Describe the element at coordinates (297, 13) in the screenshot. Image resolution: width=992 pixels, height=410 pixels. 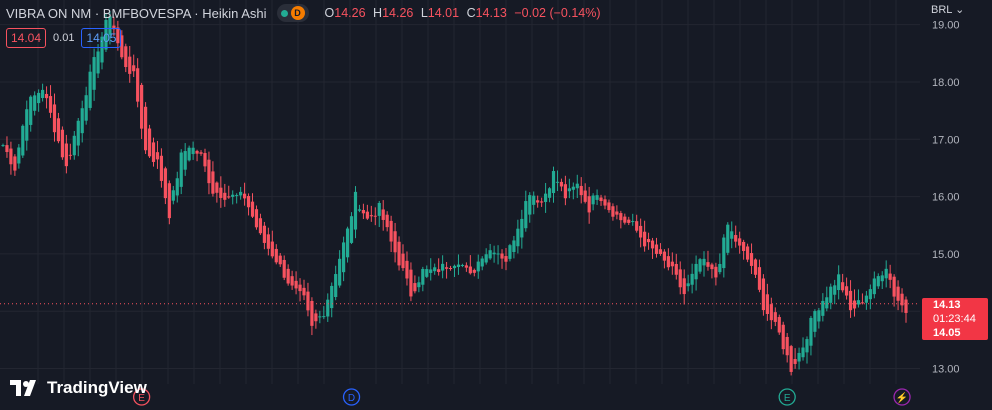
I see `interval-badge: D` at that location.